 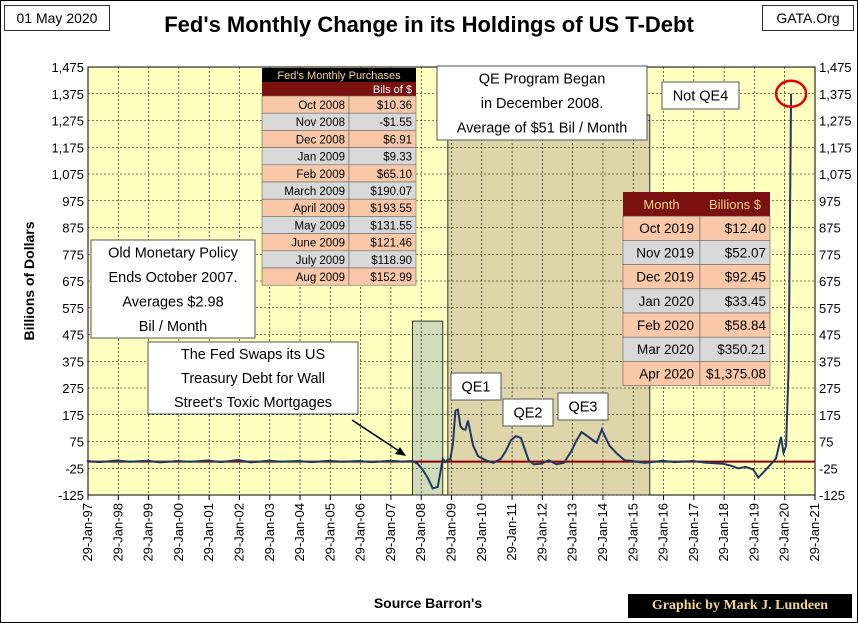 I want to click on x-tick-label: 29-Jan-16, so click(x=663, y=532).